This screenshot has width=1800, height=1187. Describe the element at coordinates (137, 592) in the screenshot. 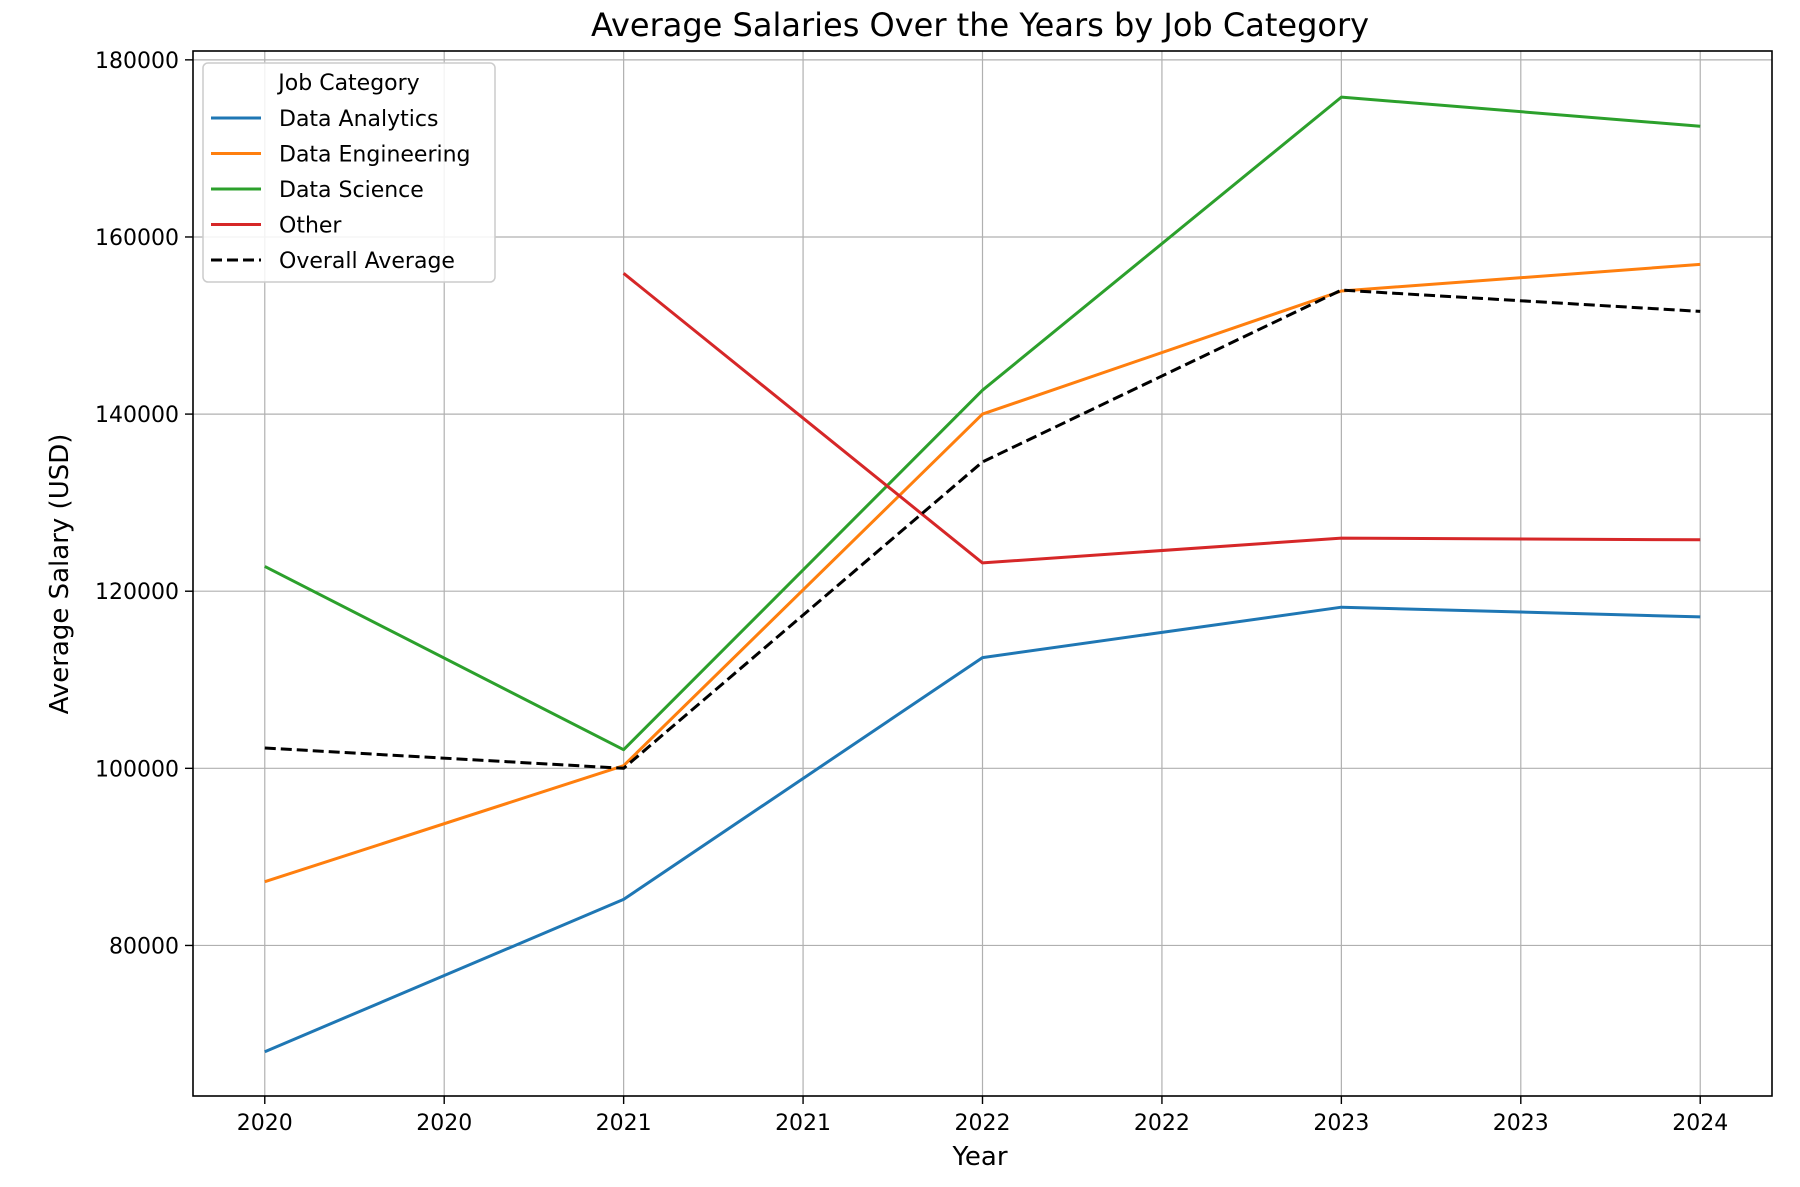

I see `y-tick-label: 120000` at that location.